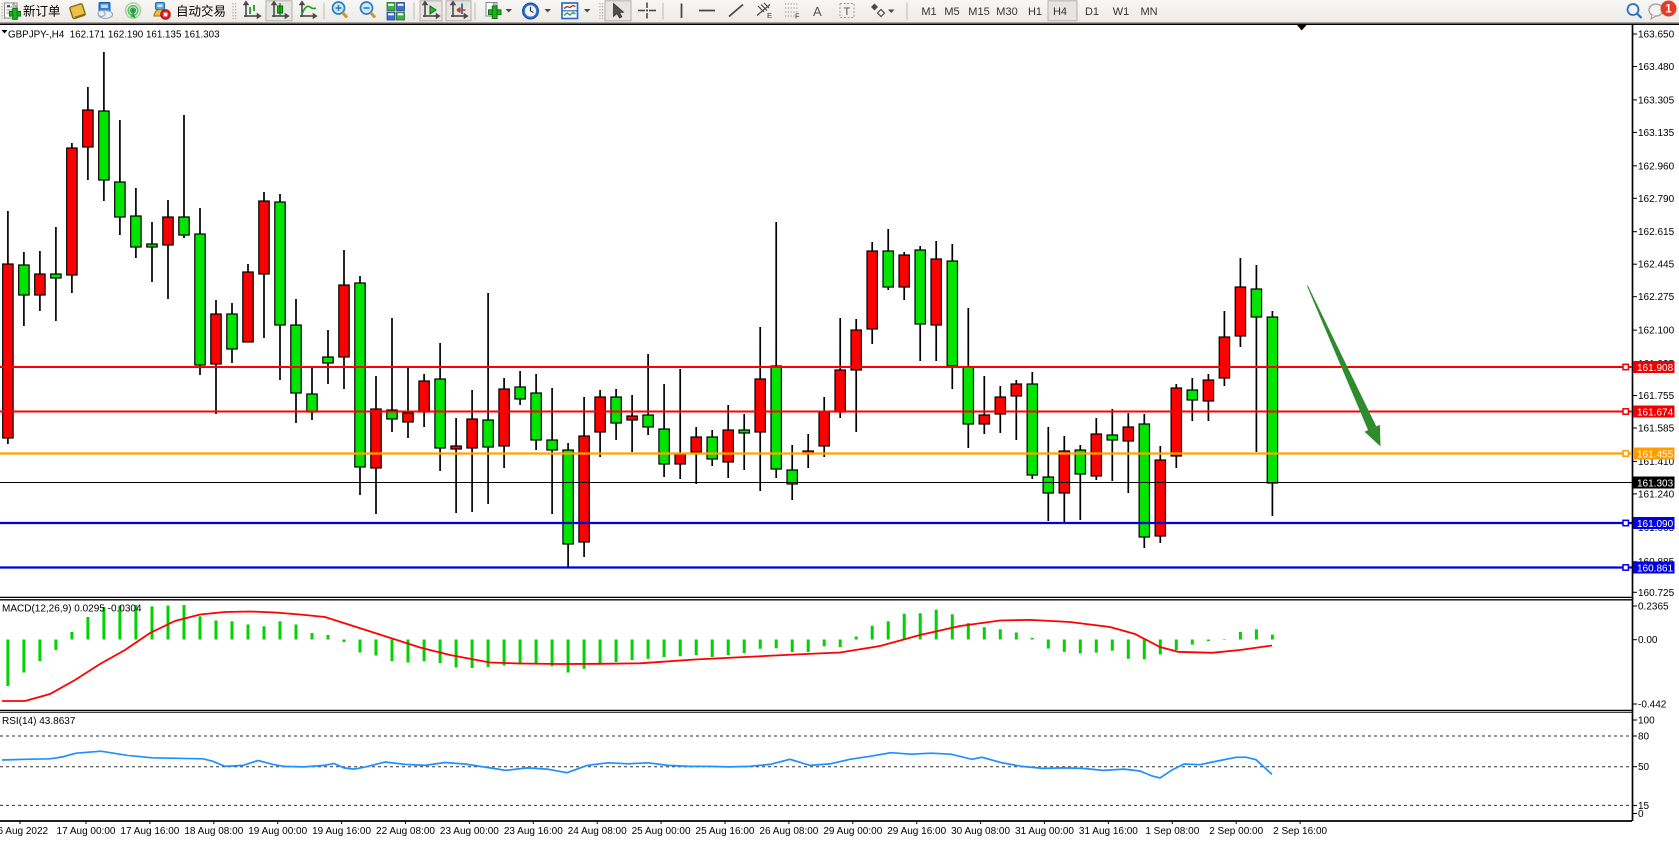  I want to click on svg-text: 17 Aug 00:00, so click(86, 831).